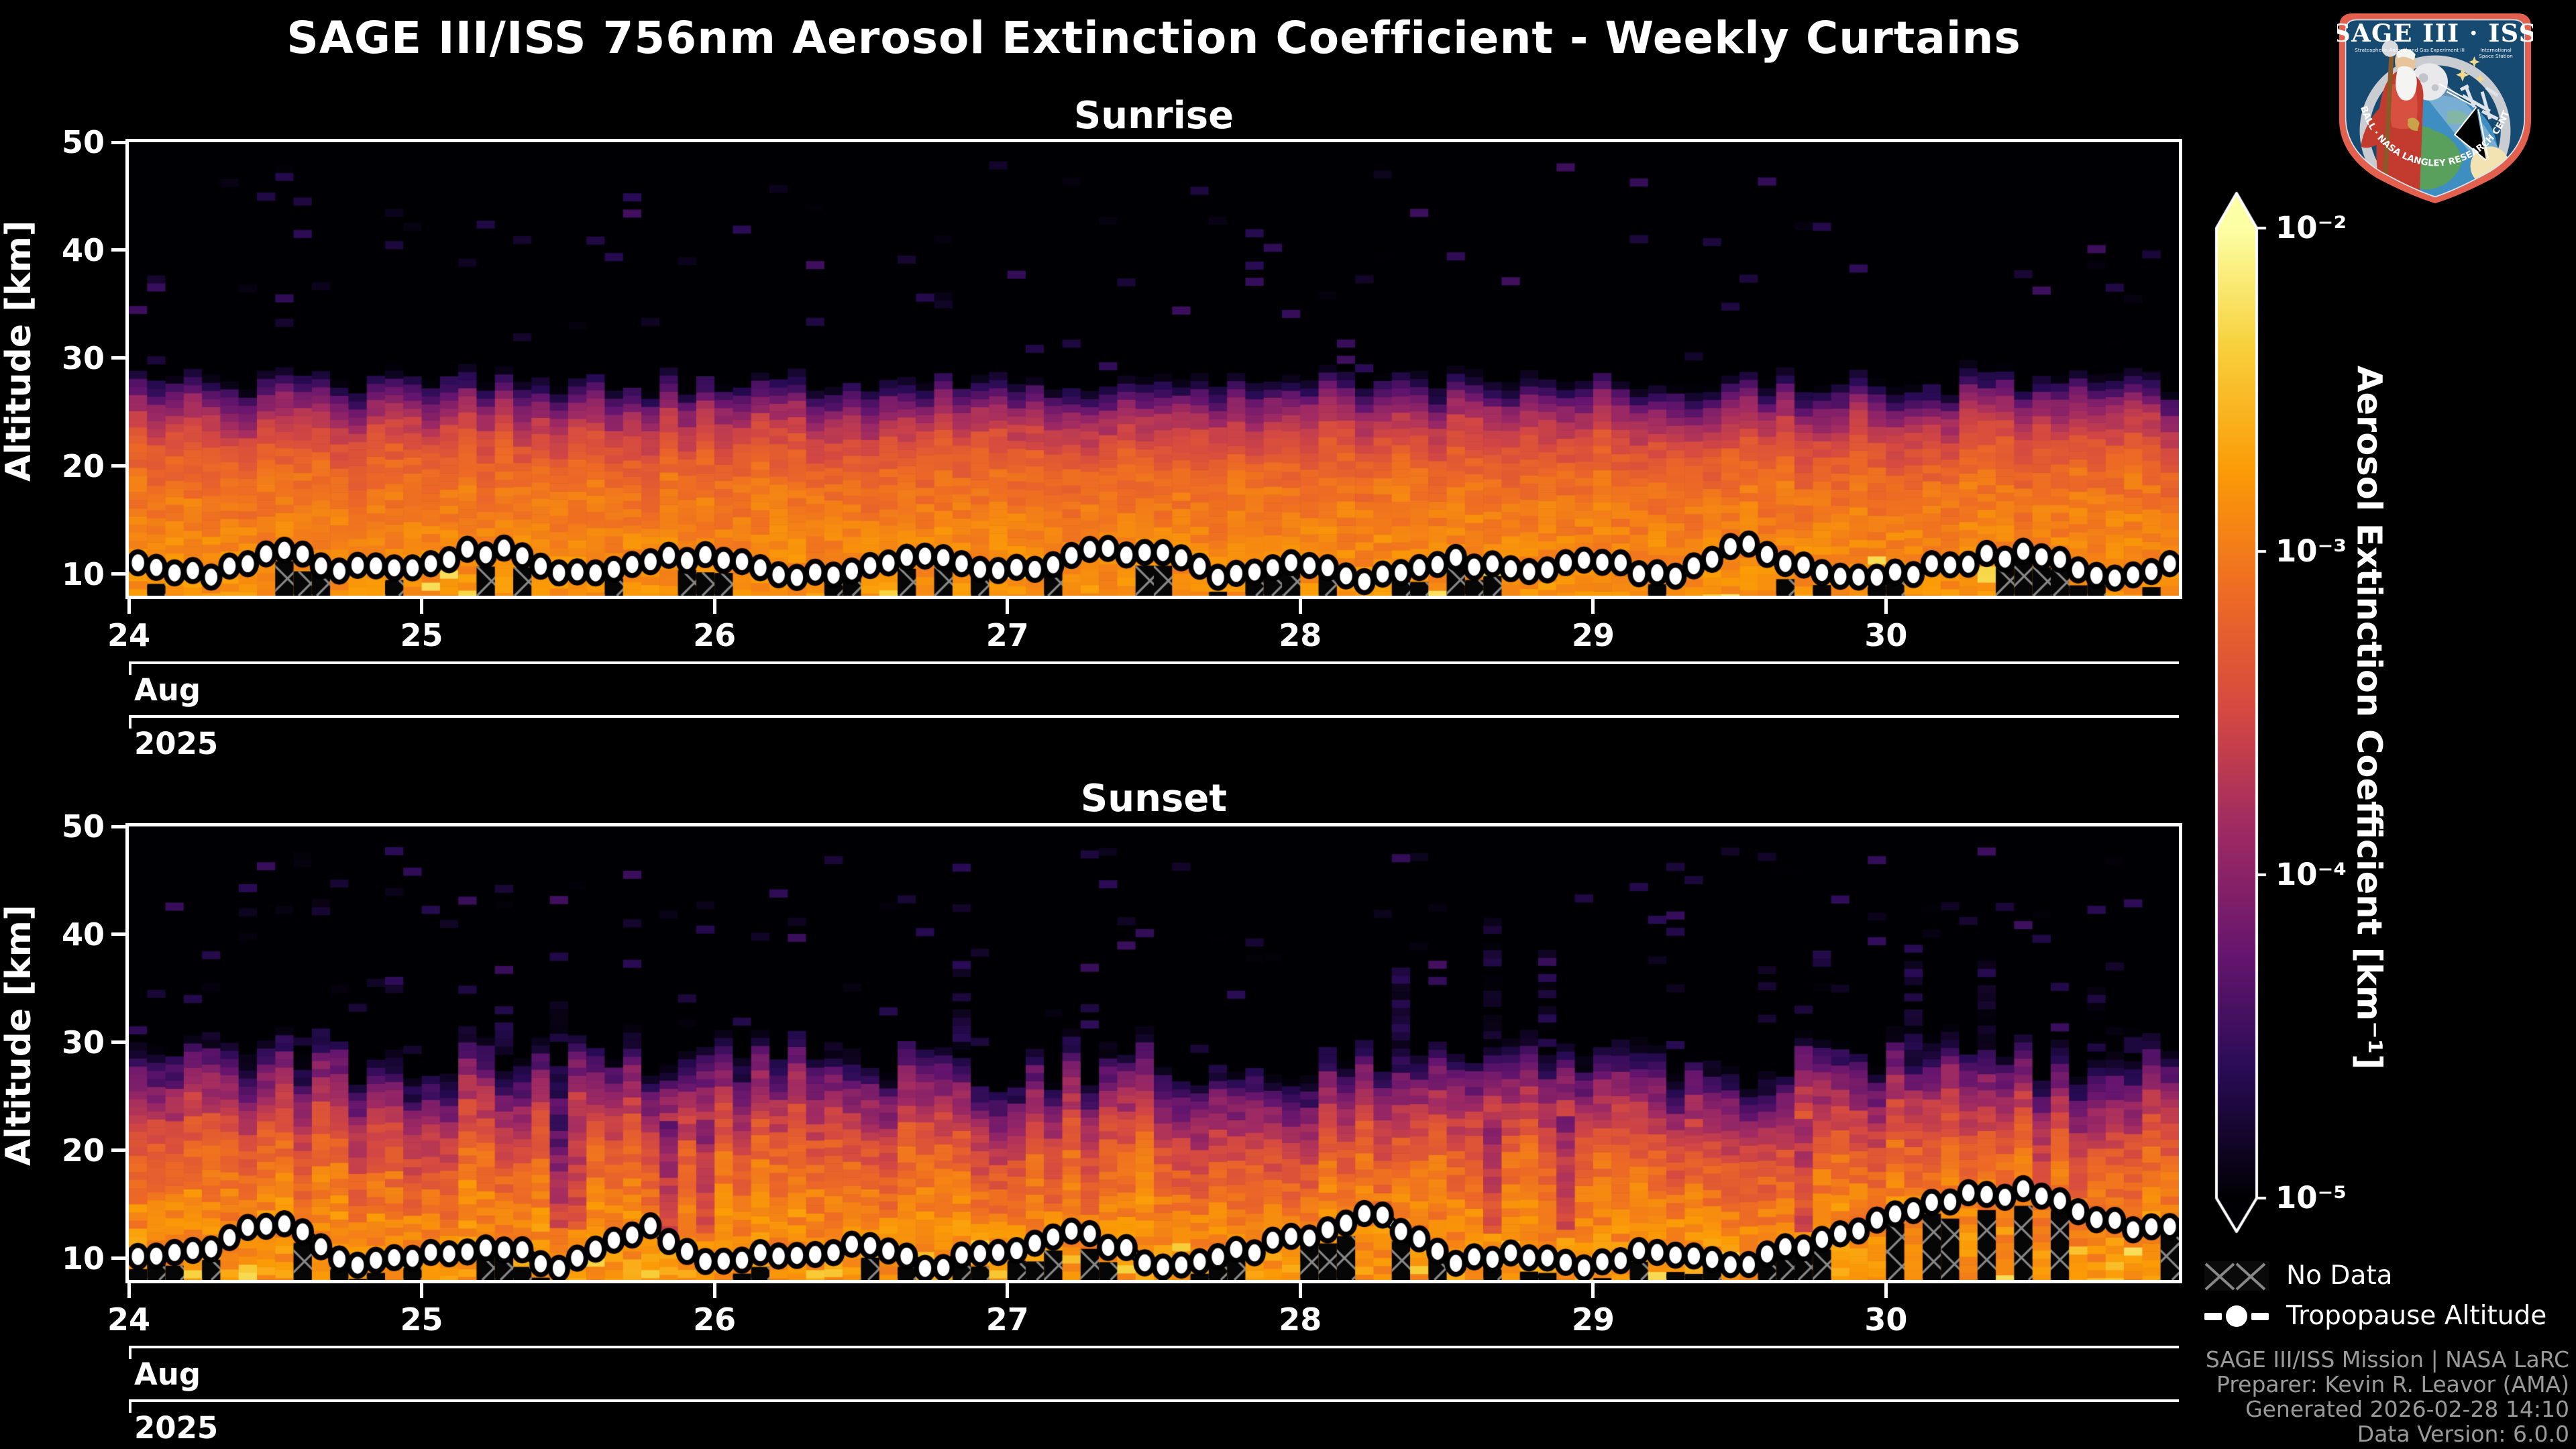 The height and width of the screenshot is (1449, 2576). I want to click on tropopause-marker-icon, so click(2236, 1316).